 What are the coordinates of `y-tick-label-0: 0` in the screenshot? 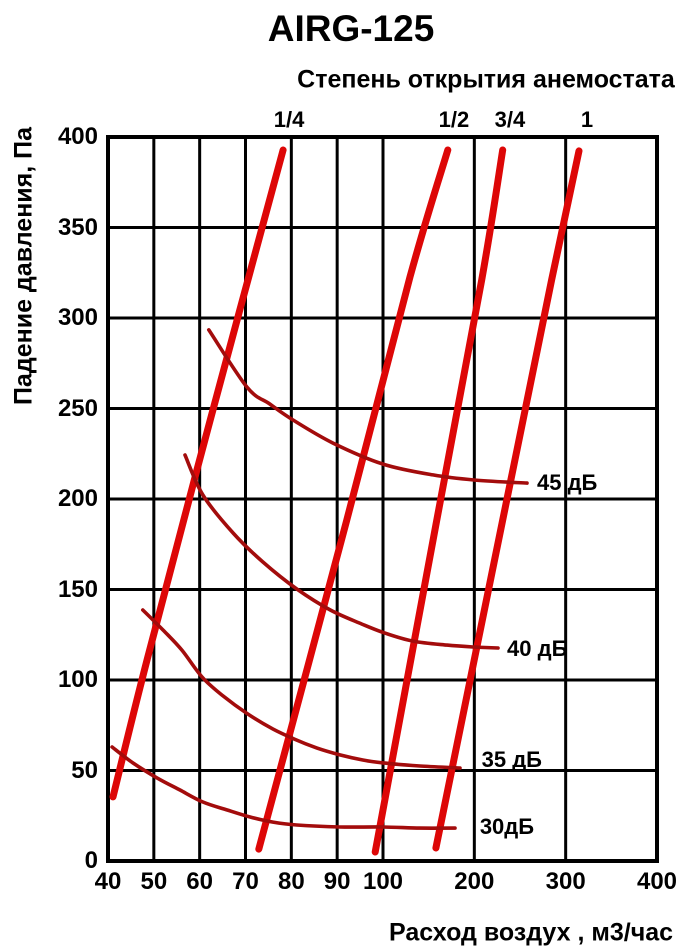 It's located at (91, 860).